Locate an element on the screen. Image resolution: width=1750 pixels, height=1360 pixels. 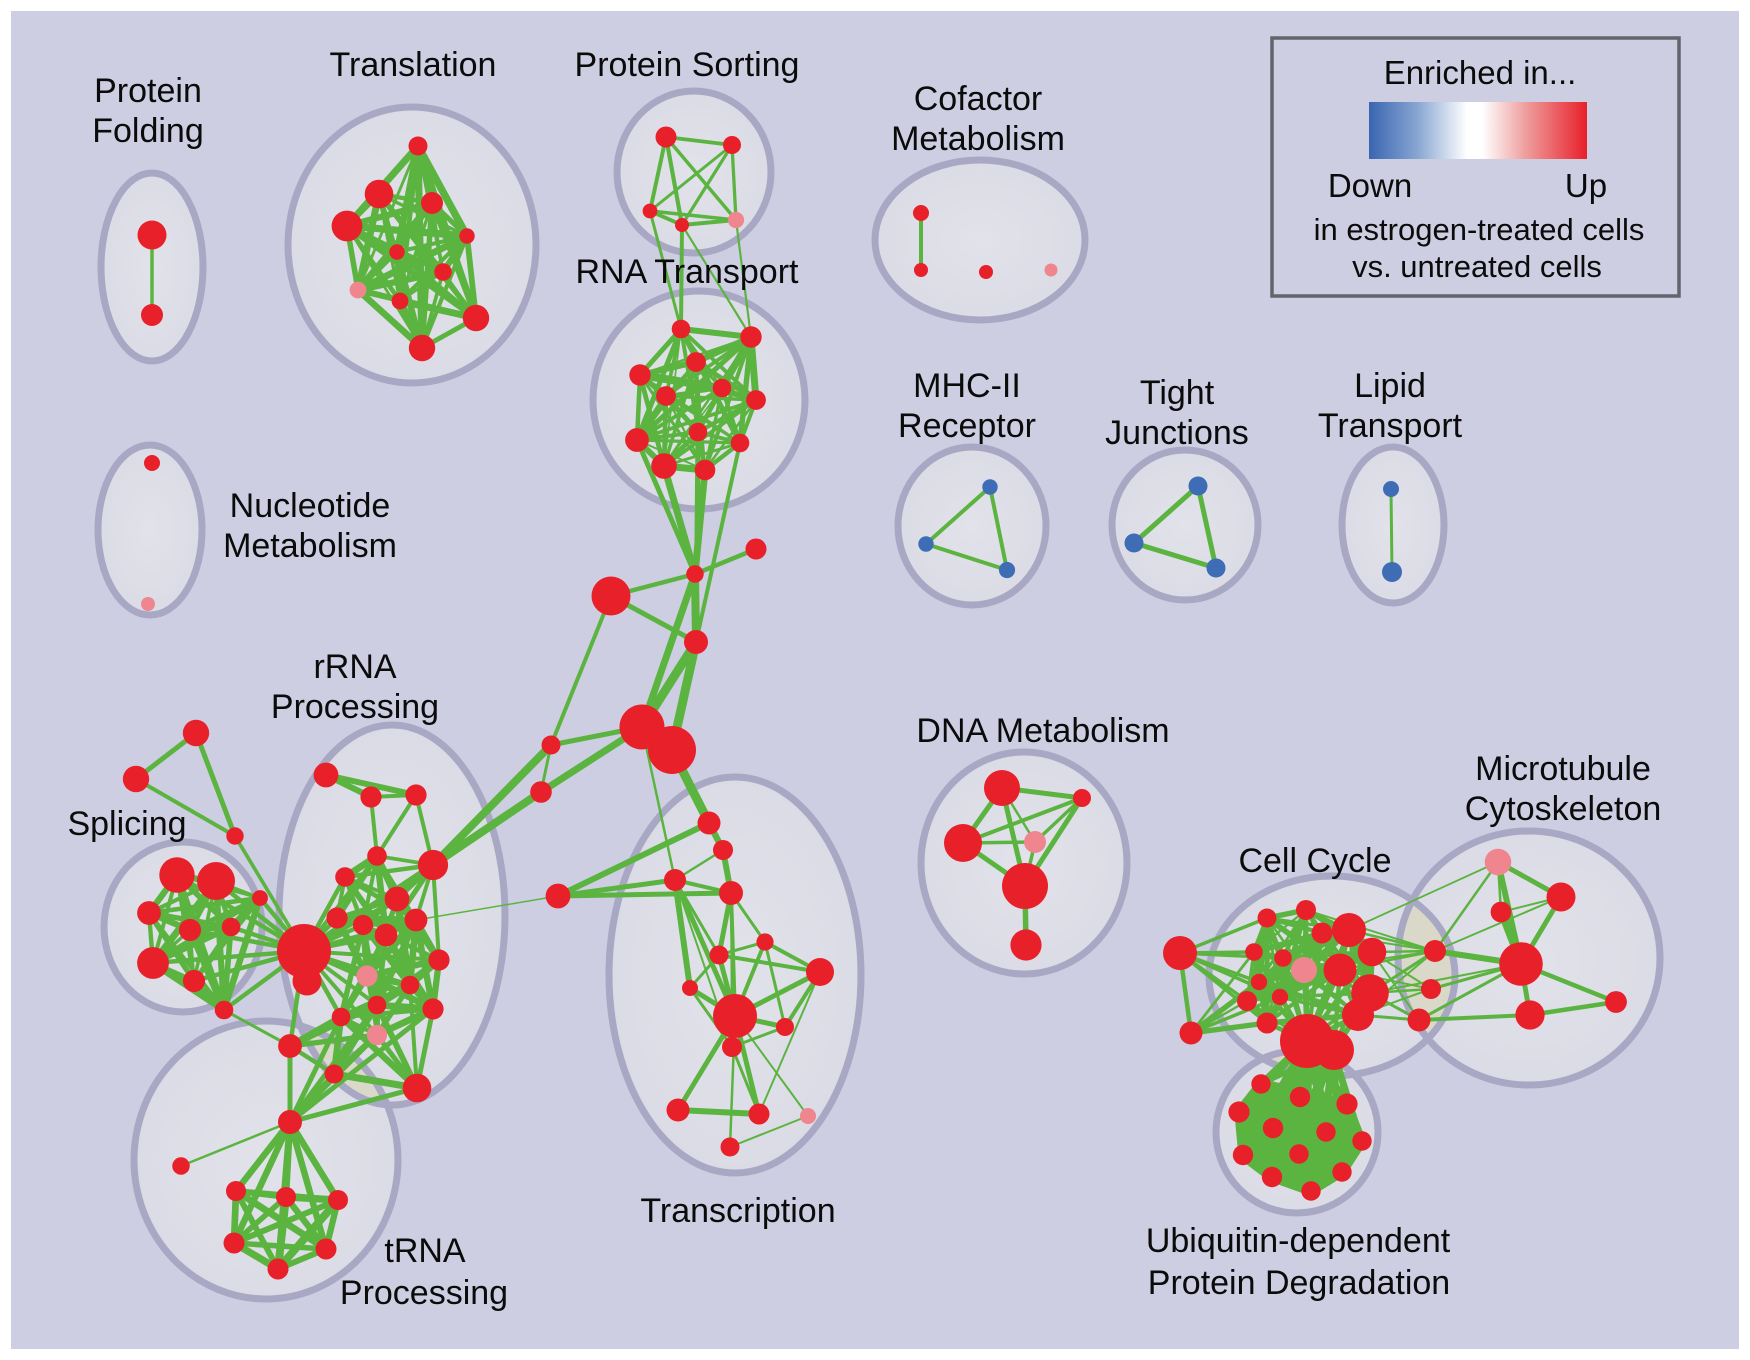
svg-text: Receptor is located at coordinates (967, 426).